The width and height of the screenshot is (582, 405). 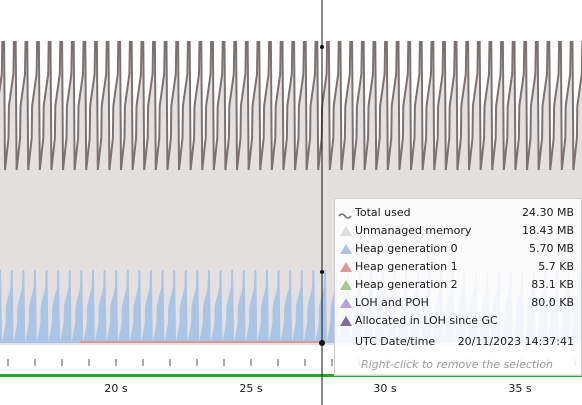 What do you see at coordinates (519, 388) in the screenshot?
I see `axis-label: 35 s` at bounding box center [519, 388].